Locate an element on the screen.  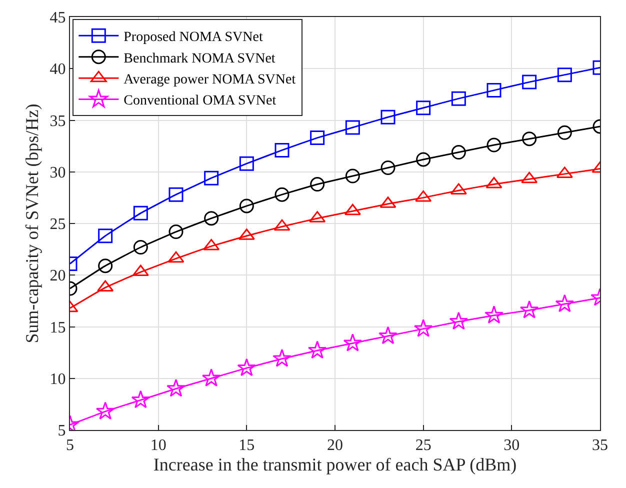
y-tick-label: 30 is located at coordinates (58, 173).